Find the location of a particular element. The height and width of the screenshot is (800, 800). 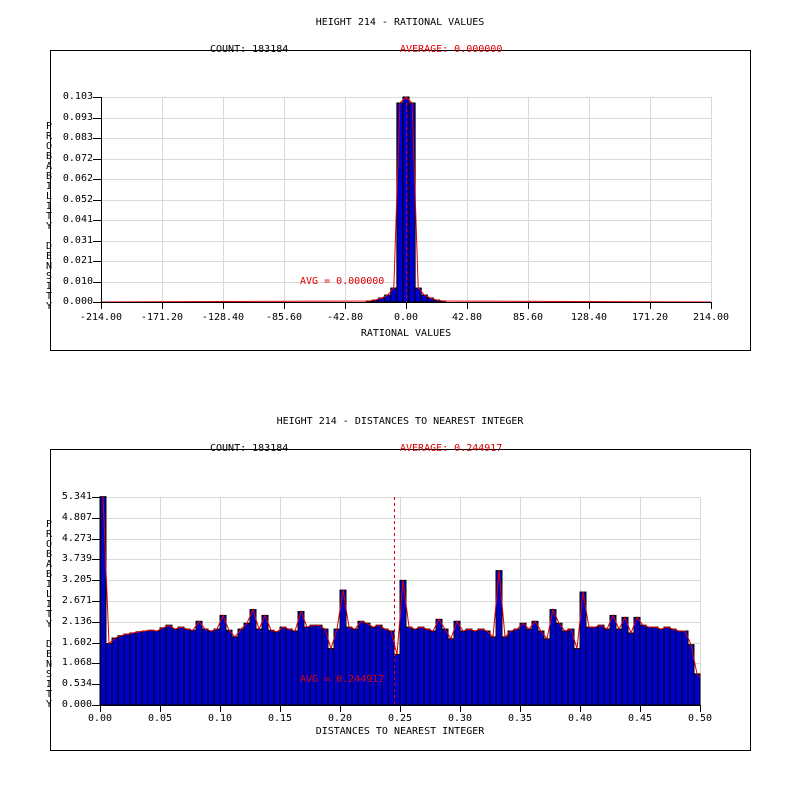

x-tick-label: 128.40 is located at coordinates (589, 317).